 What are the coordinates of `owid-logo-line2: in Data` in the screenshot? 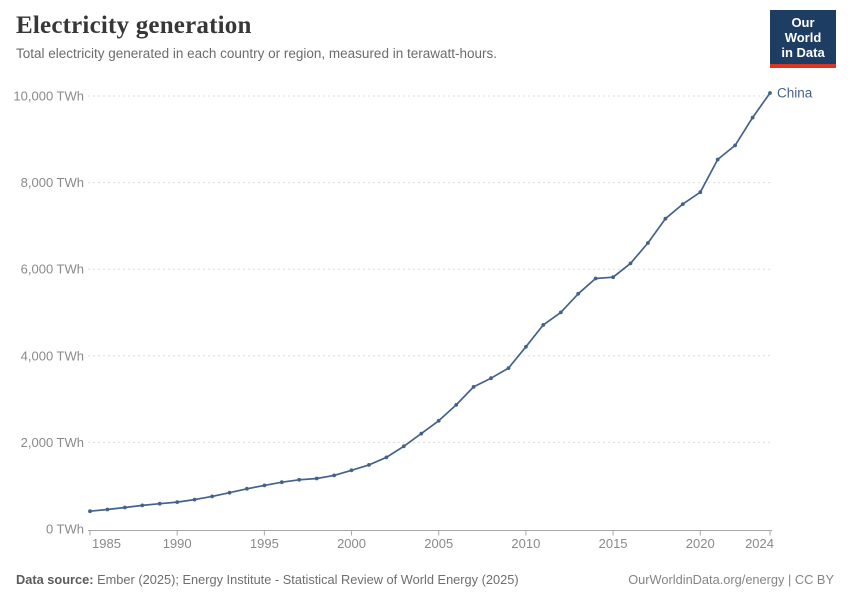 It's located at (803, 52).